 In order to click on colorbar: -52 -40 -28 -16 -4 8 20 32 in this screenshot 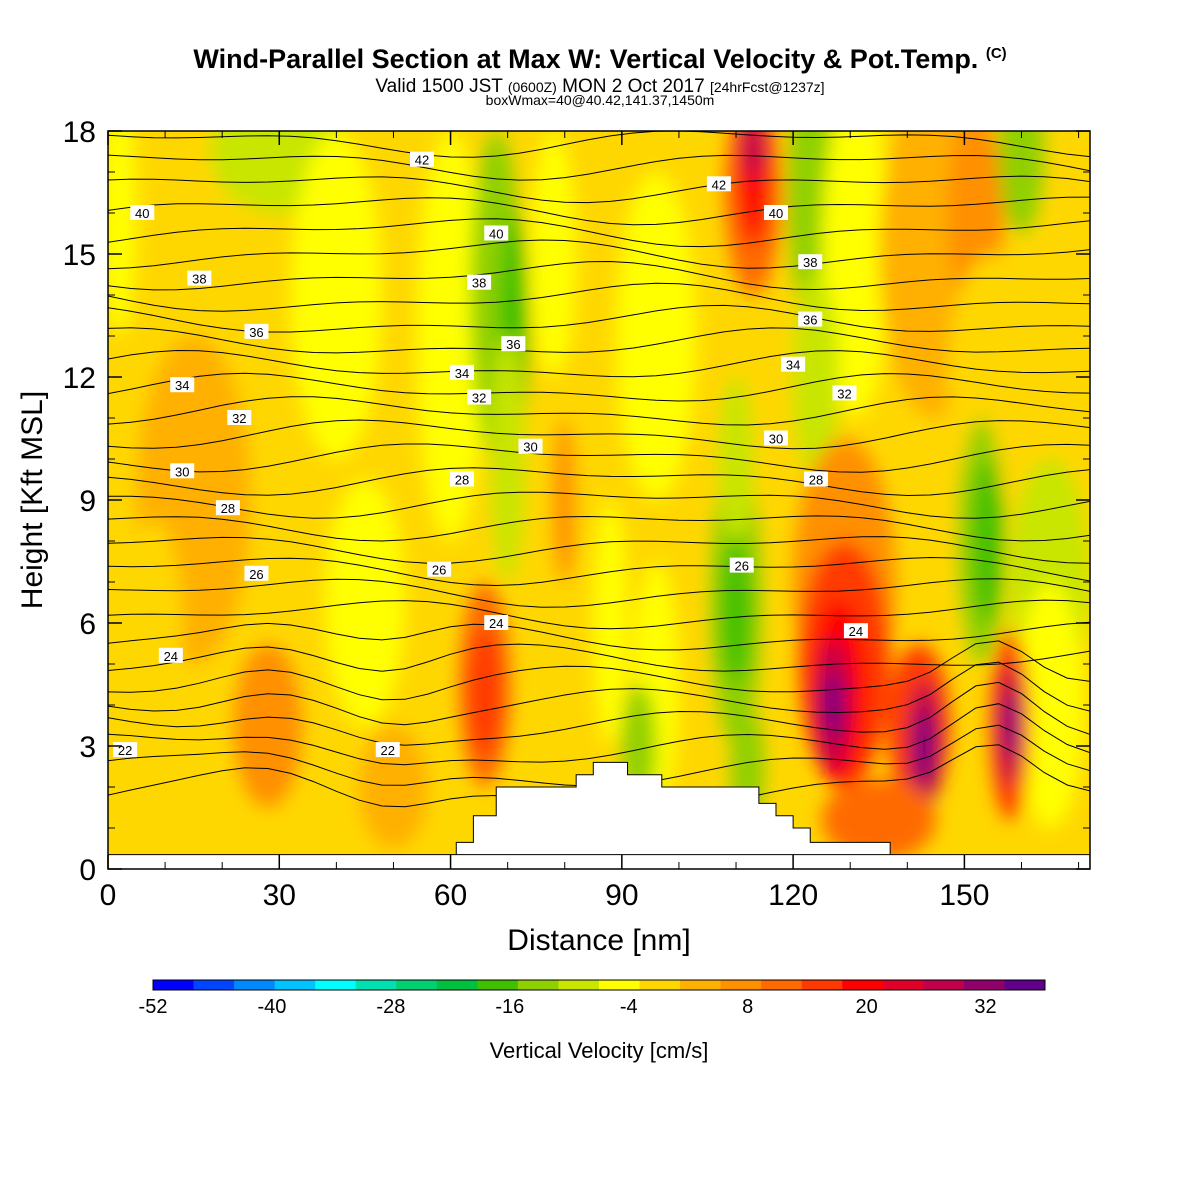, I will do `click(592, 998)`.